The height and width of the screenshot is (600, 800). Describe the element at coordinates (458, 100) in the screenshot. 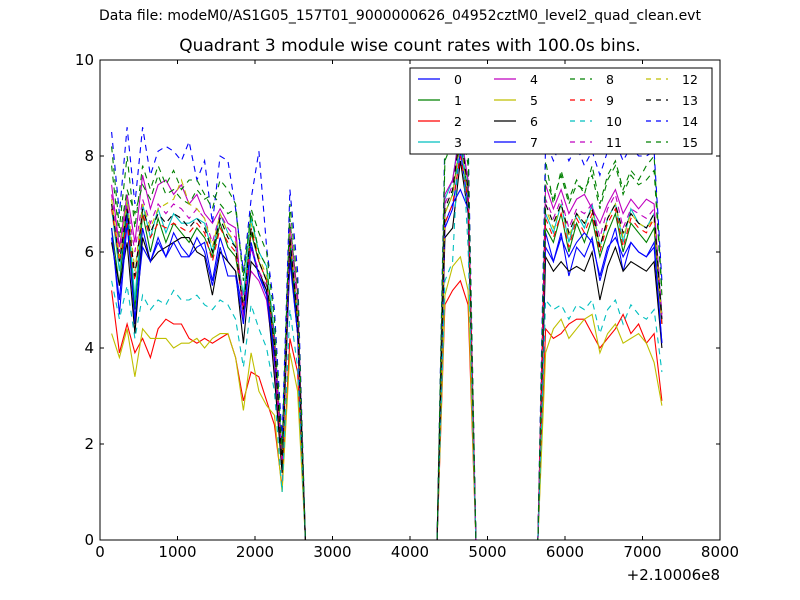

I see `legend-label-1: 1` at that location.